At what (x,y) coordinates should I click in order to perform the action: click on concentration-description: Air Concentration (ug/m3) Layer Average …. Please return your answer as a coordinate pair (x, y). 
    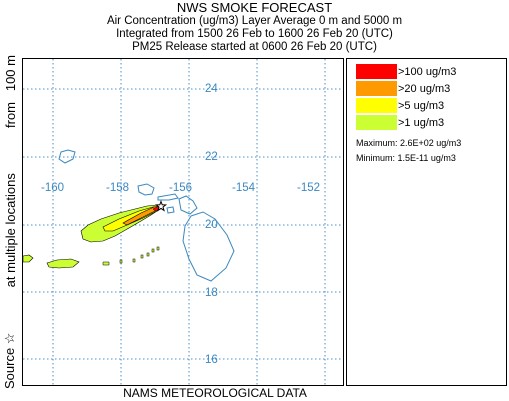
    Looking at the image, I should click on (254, 21).